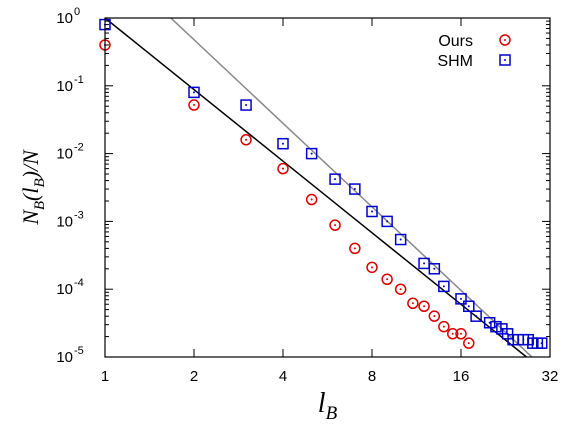 The width and height of the screenshot is (579, 429). What do you see at coordinates (79, 80) in the screenshot?
I see `y-tick-exponent: -1` at bounding box center [79, 80].